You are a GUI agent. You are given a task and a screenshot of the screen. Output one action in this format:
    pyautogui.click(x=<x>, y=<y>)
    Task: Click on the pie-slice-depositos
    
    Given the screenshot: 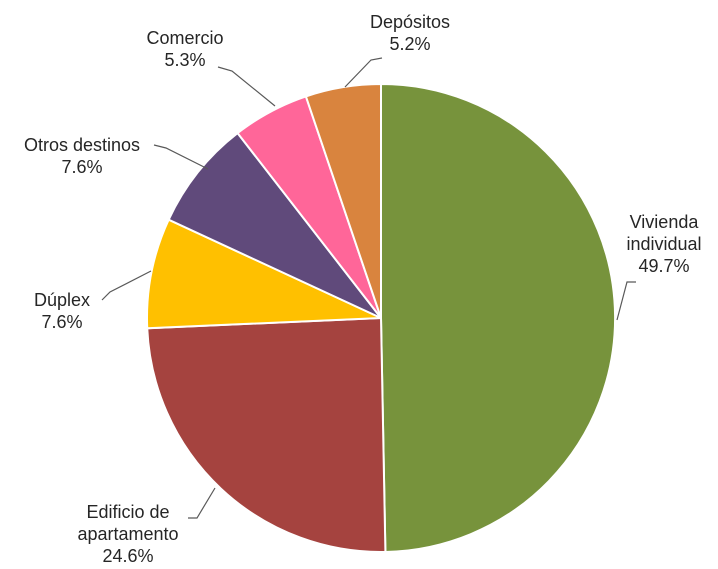 What is the action you would take?
    pyautogui.click(x=343, y=200)
    